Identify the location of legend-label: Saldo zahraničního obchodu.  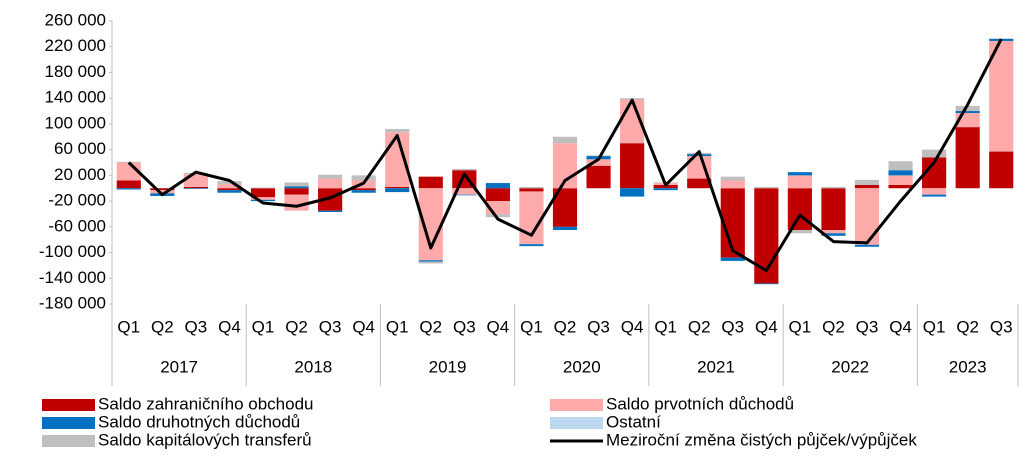
(206, 403).